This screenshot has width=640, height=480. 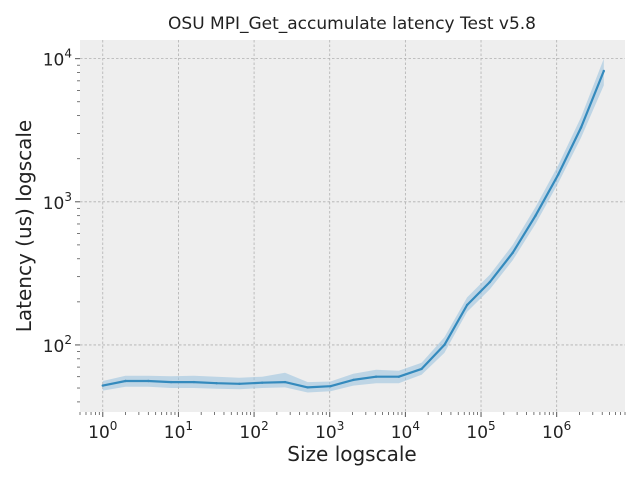 I want to click on y-axis-label: Latency (us) logscale, so click(x=24, y=226).